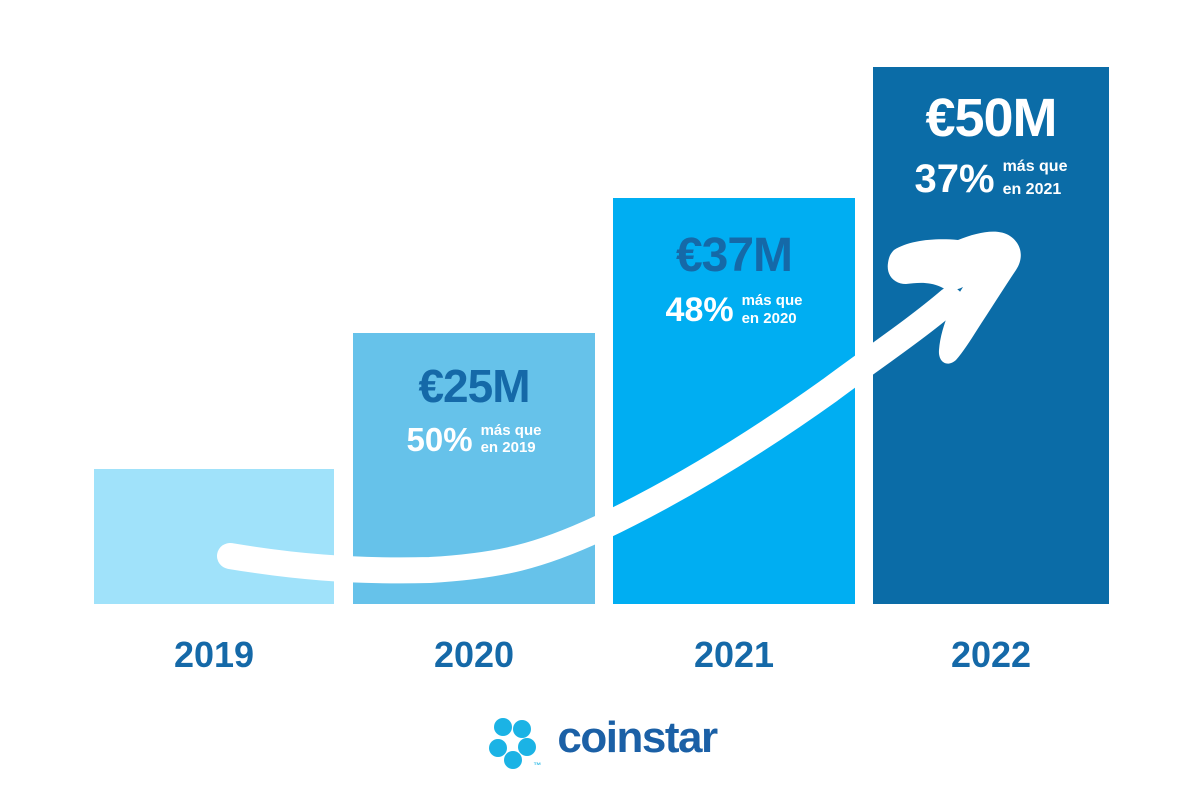 This screenshot has width=1200, height=800. Describe the element at coordinates (508, 448) in the screenshot. I see `pct-note-line2: en 2019` at that location.